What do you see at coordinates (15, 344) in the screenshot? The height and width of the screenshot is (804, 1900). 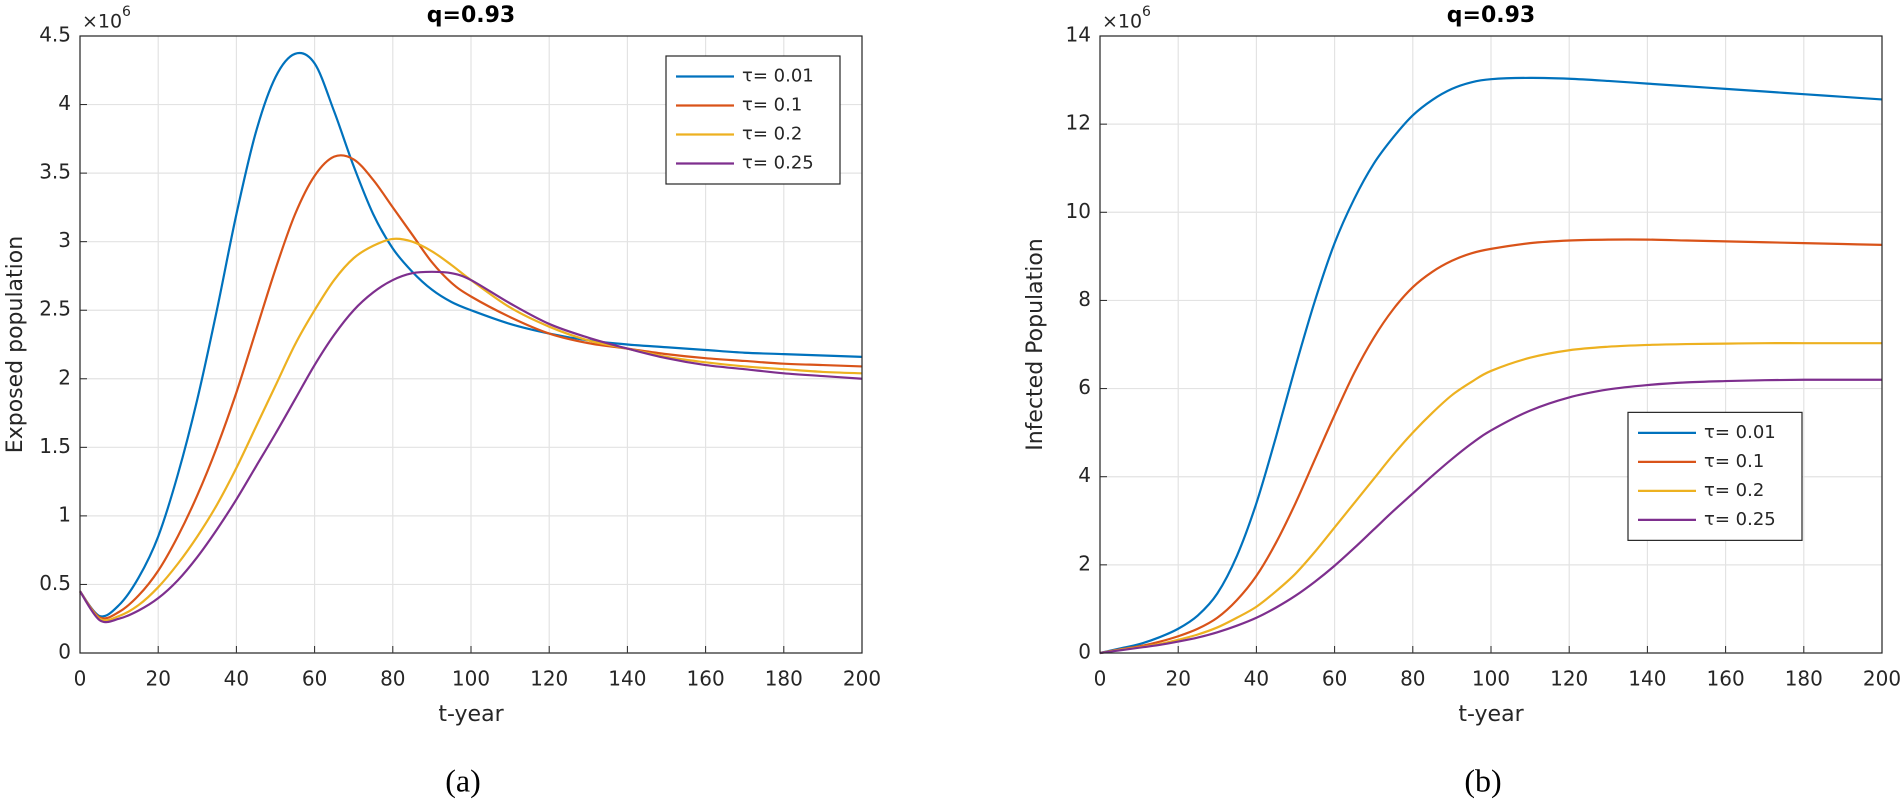 I see `y-axis-label: Exposed population` at bounding box center [15, 344].